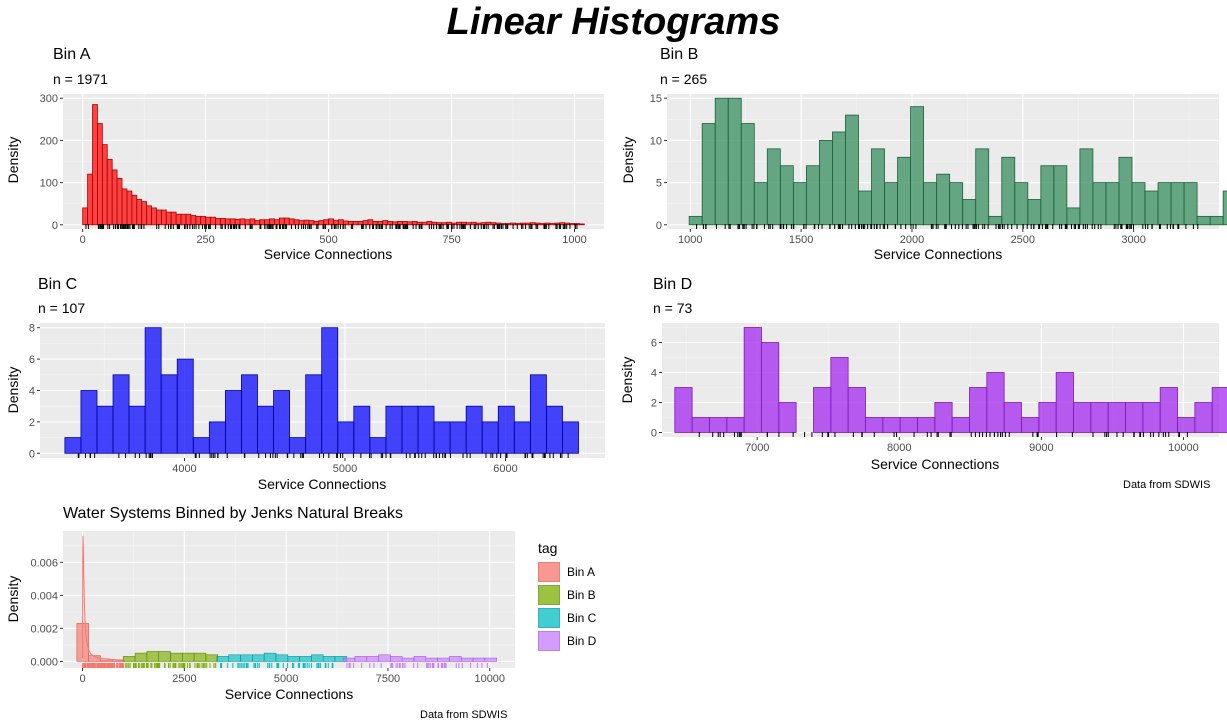 The height and width of the screenshot is (728, 1227). Describe the element at coordinates (49, 141) in the screenshot. I see `y-tick-label: 200` at that location.